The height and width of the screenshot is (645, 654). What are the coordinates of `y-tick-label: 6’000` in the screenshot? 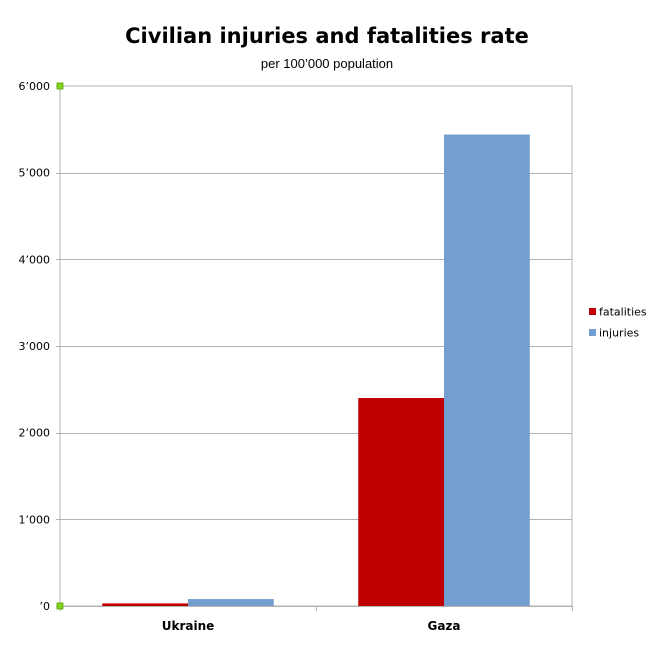 It's located at (35, 86).